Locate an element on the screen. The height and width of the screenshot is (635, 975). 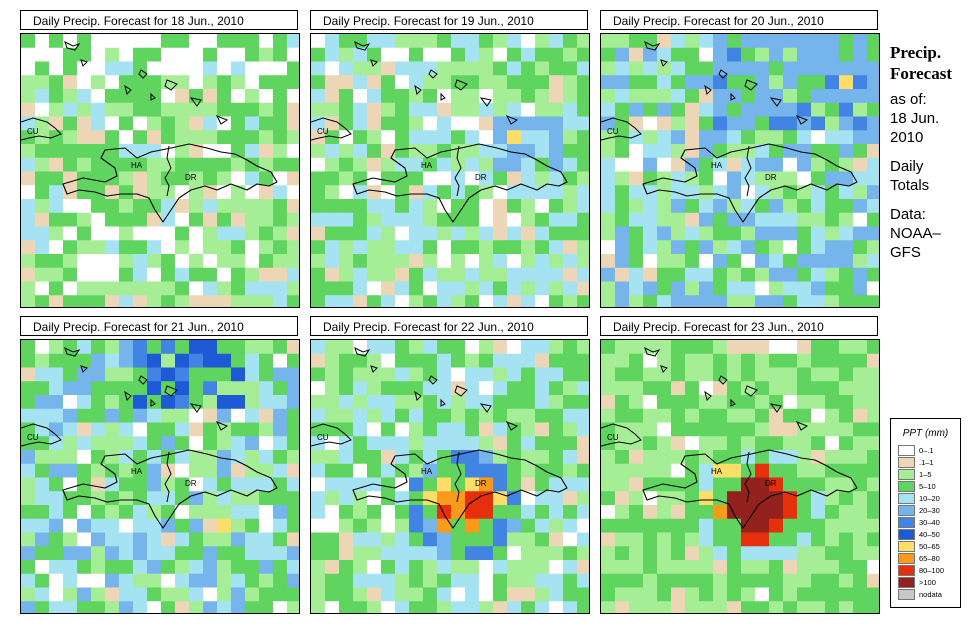
precip-map: CU HA DR is located at coordinates (160, 476).